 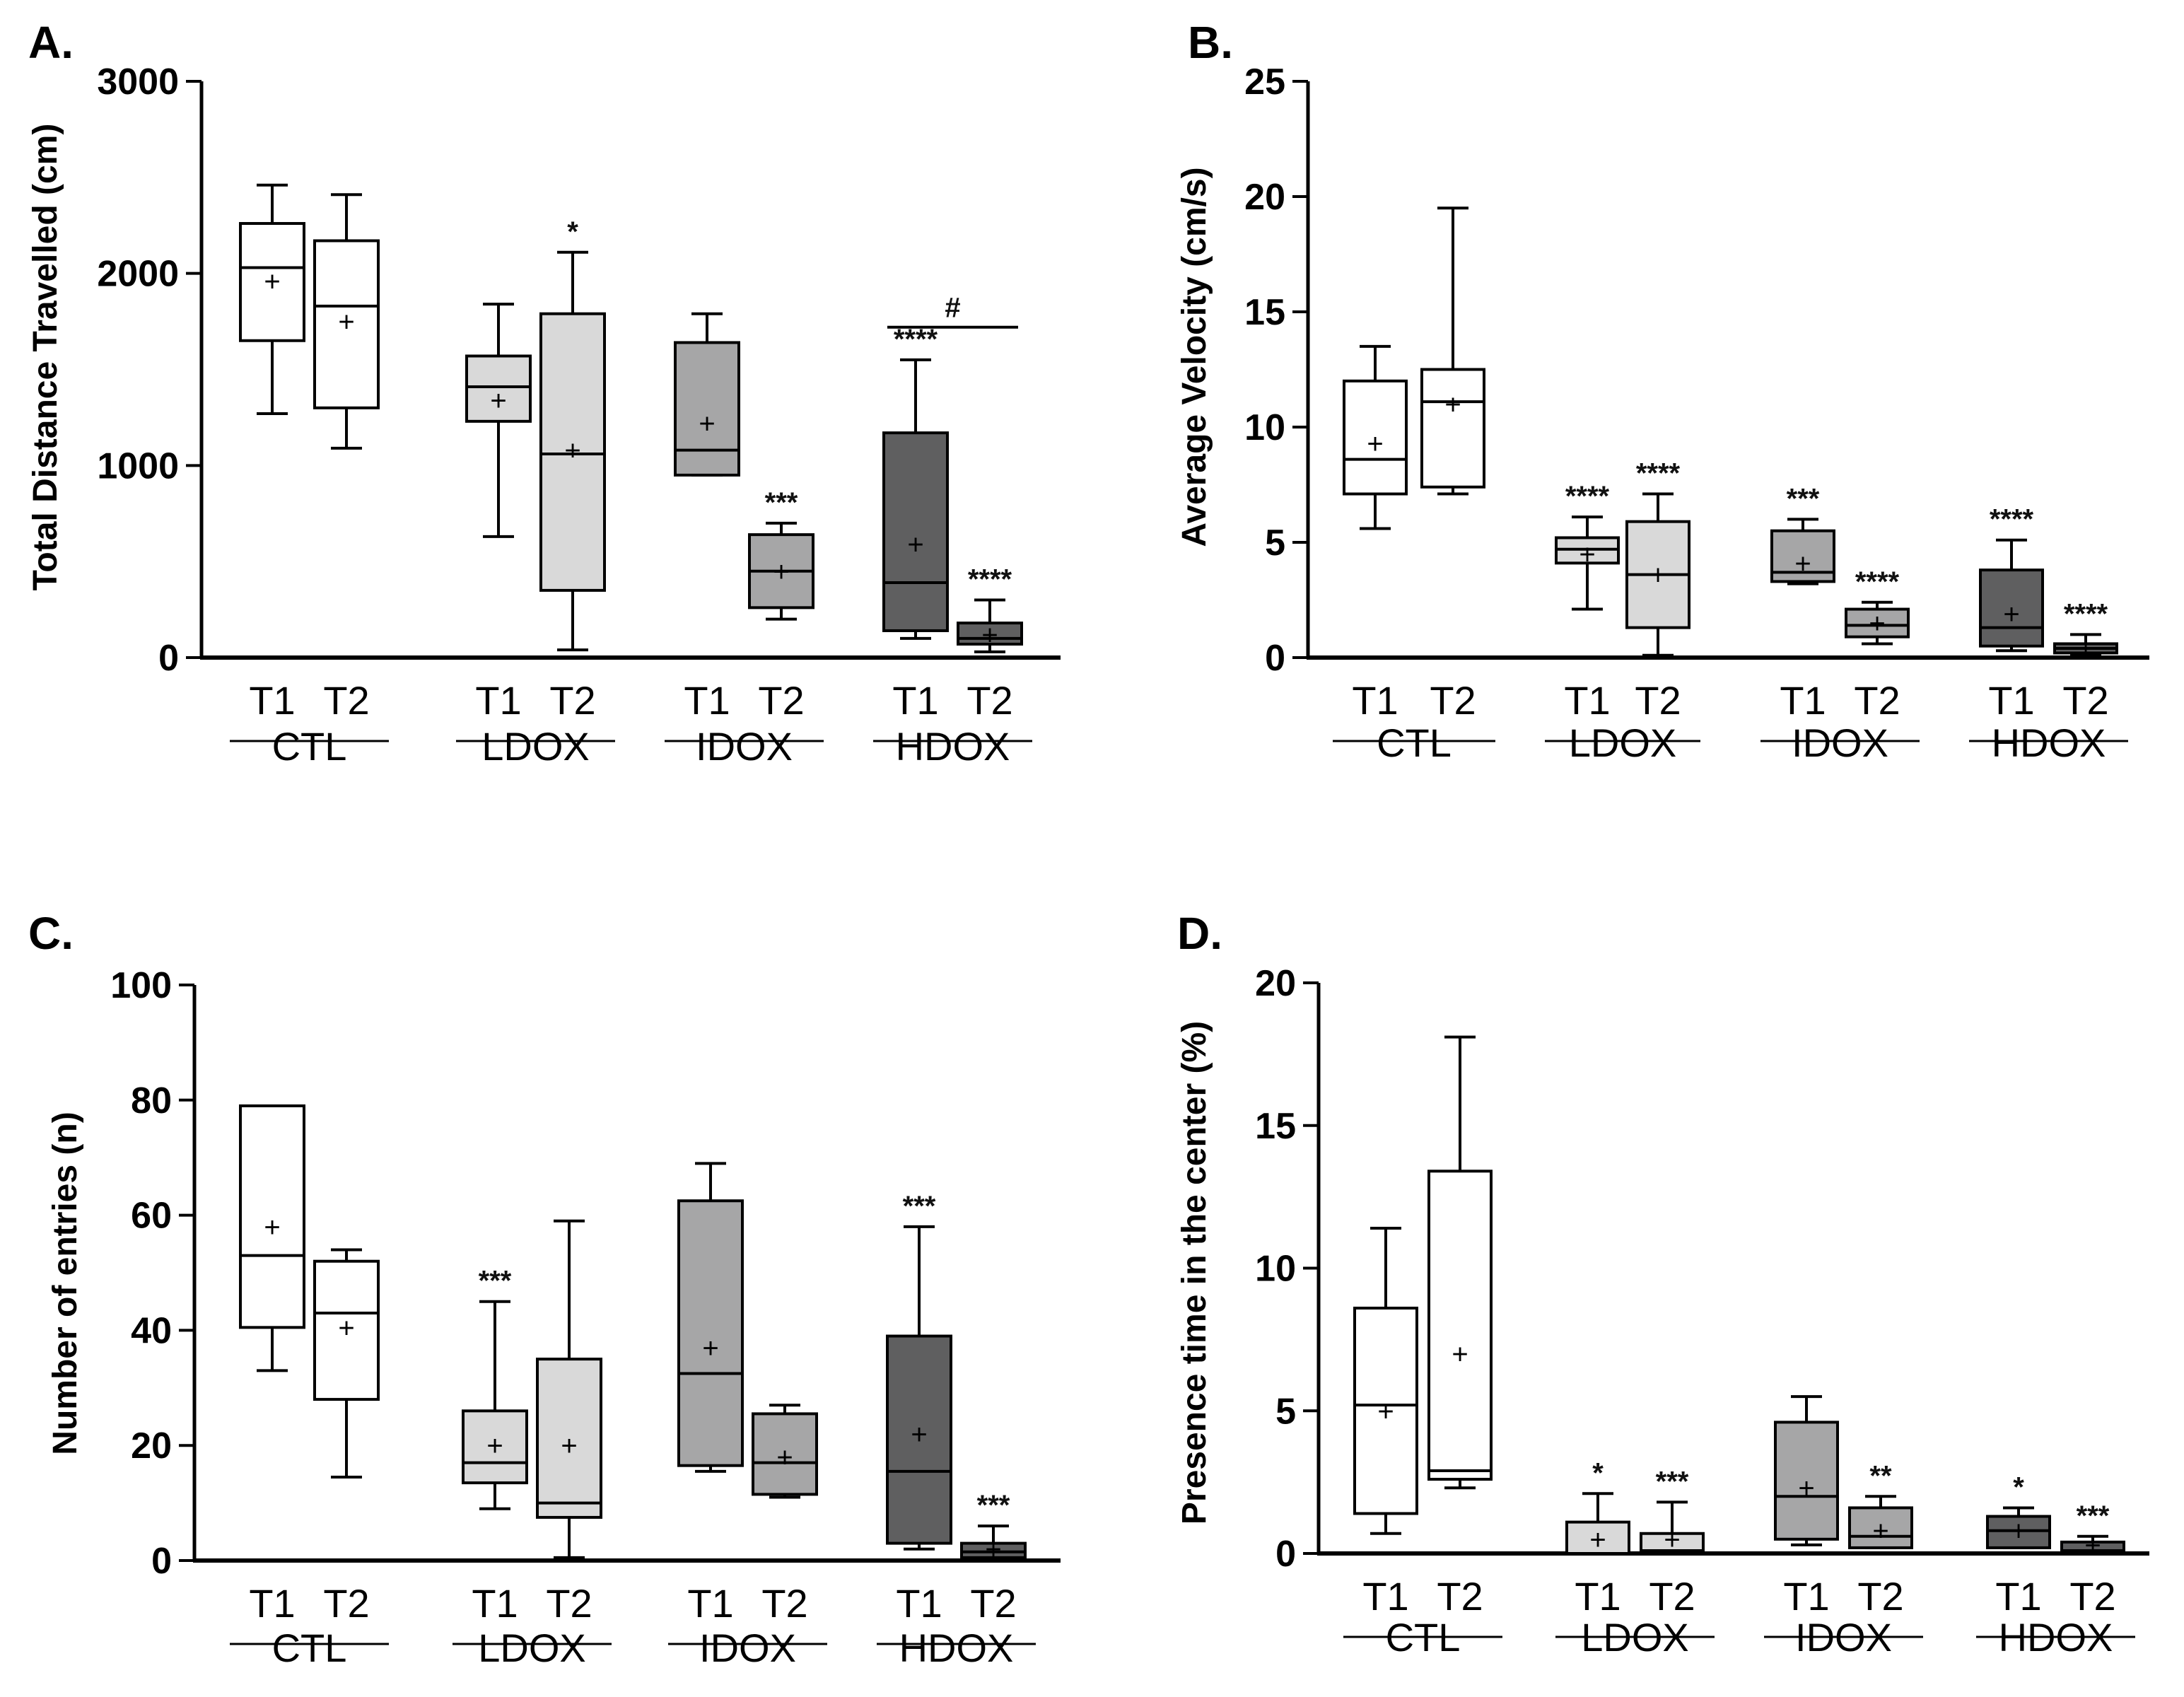 I want to click on box-hdox-t1: + *** T1, so click(x=919, y=1408).